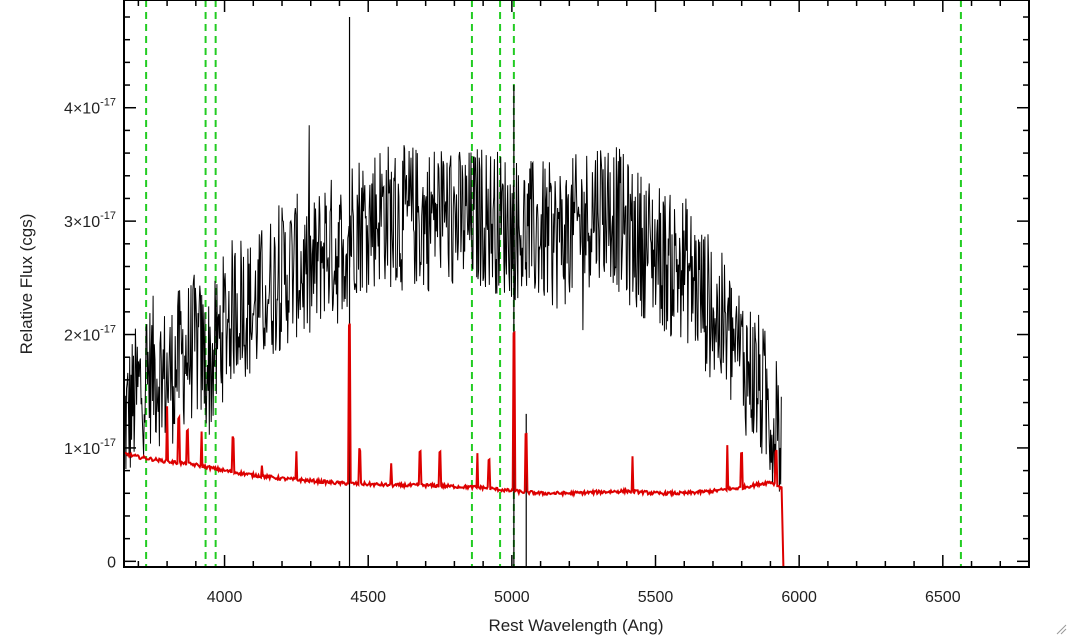 The image size is (1069, 637). I want to click on y-tick-label: 2×10⁻¹⁷, so click(90, 334).